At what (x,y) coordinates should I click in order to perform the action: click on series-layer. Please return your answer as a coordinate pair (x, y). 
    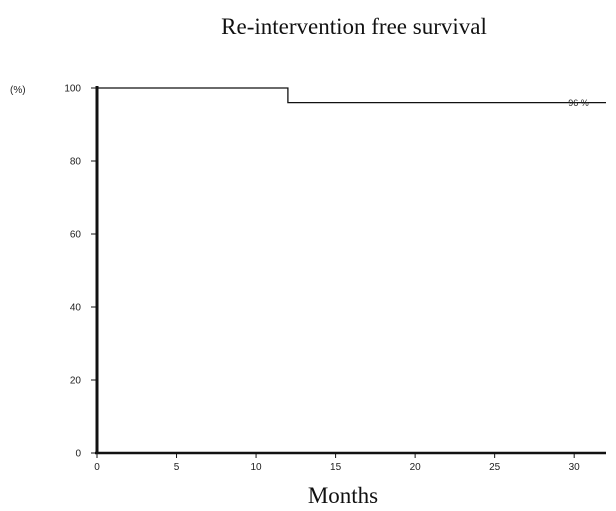
    Looking at the image, I should click on (351, 95).